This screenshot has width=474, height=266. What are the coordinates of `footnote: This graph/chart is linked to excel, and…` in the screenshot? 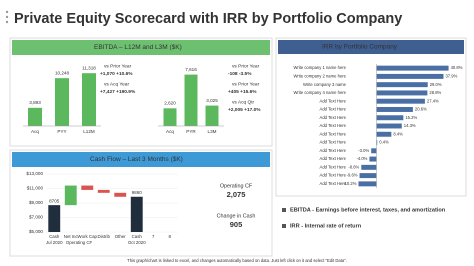 It's located at (237, 260).